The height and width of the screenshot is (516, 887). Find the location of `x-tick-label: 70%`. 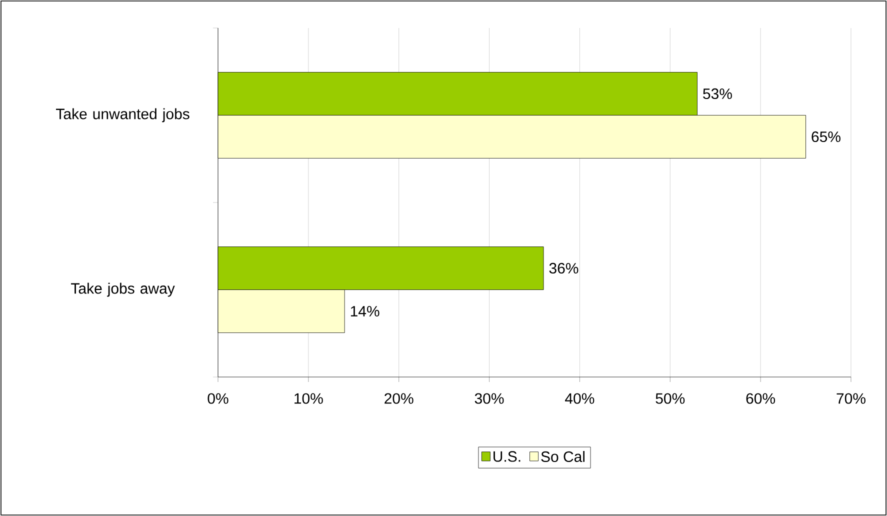

x-tick-label: 70% is located at coordinates (851, 398).